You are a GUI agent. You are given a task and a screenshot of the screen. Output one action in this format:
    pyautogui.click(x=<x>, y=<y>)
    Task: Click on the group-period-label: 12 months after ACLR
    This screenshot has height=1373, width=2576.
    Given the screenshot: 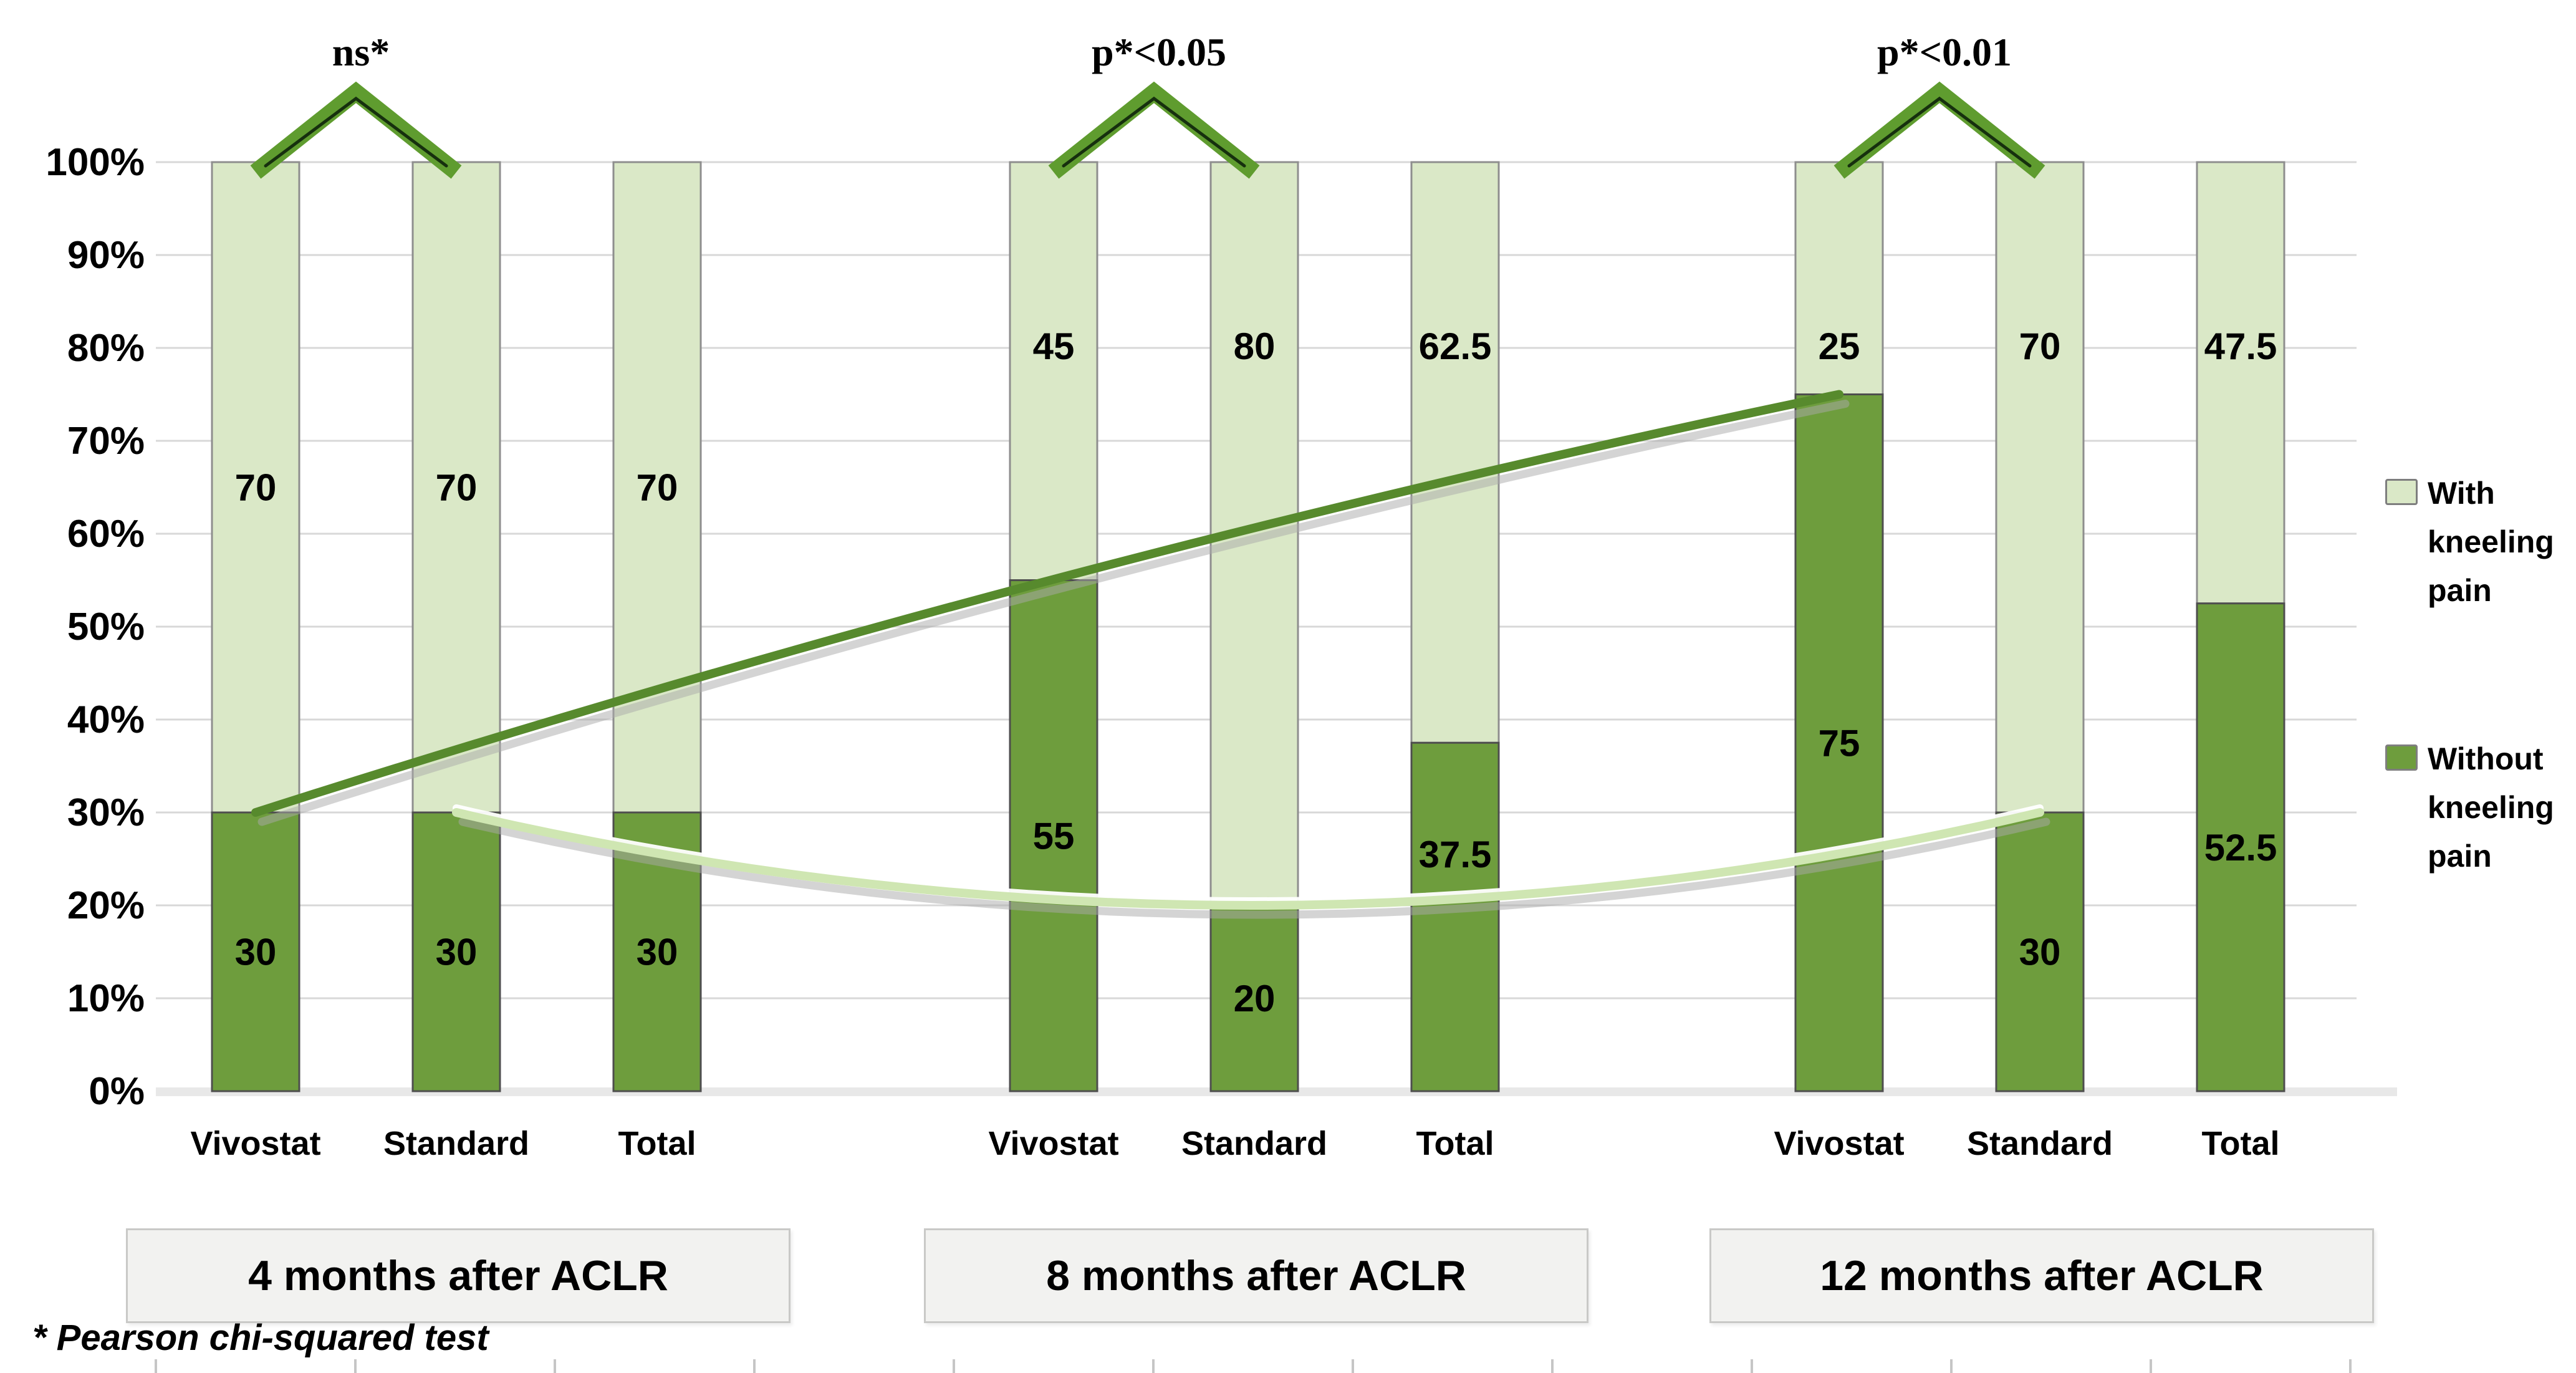 What is the action you would take?
    pyautogui.click(x=2041, y=1276)
    